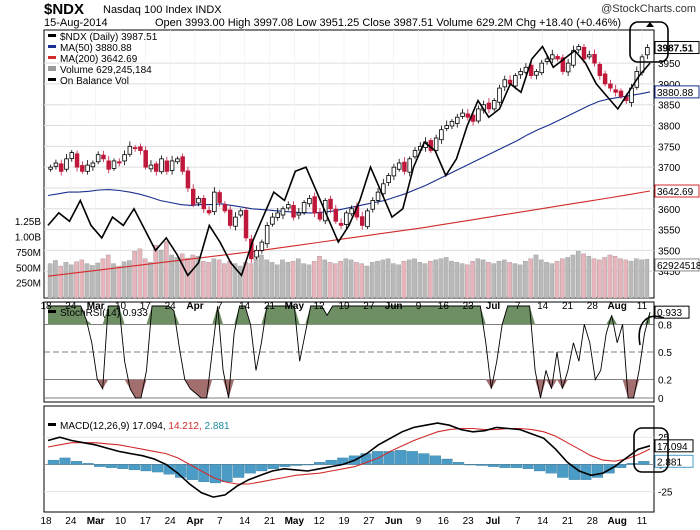 Image resolution: width=700 pixels, height=530 pixels. I want to click on x-tick-label-bottom: Mar, so click(96, 521).